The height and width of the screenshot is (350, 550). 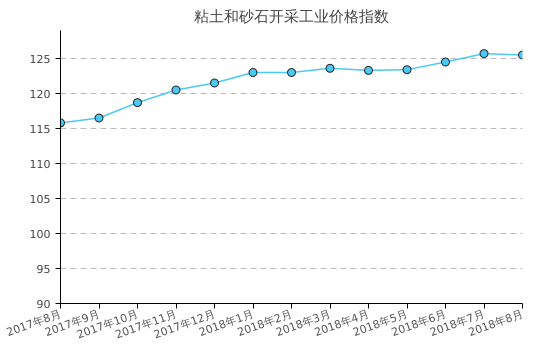 I want to click on y-tick-label: 100, so click(x=40, y=234).